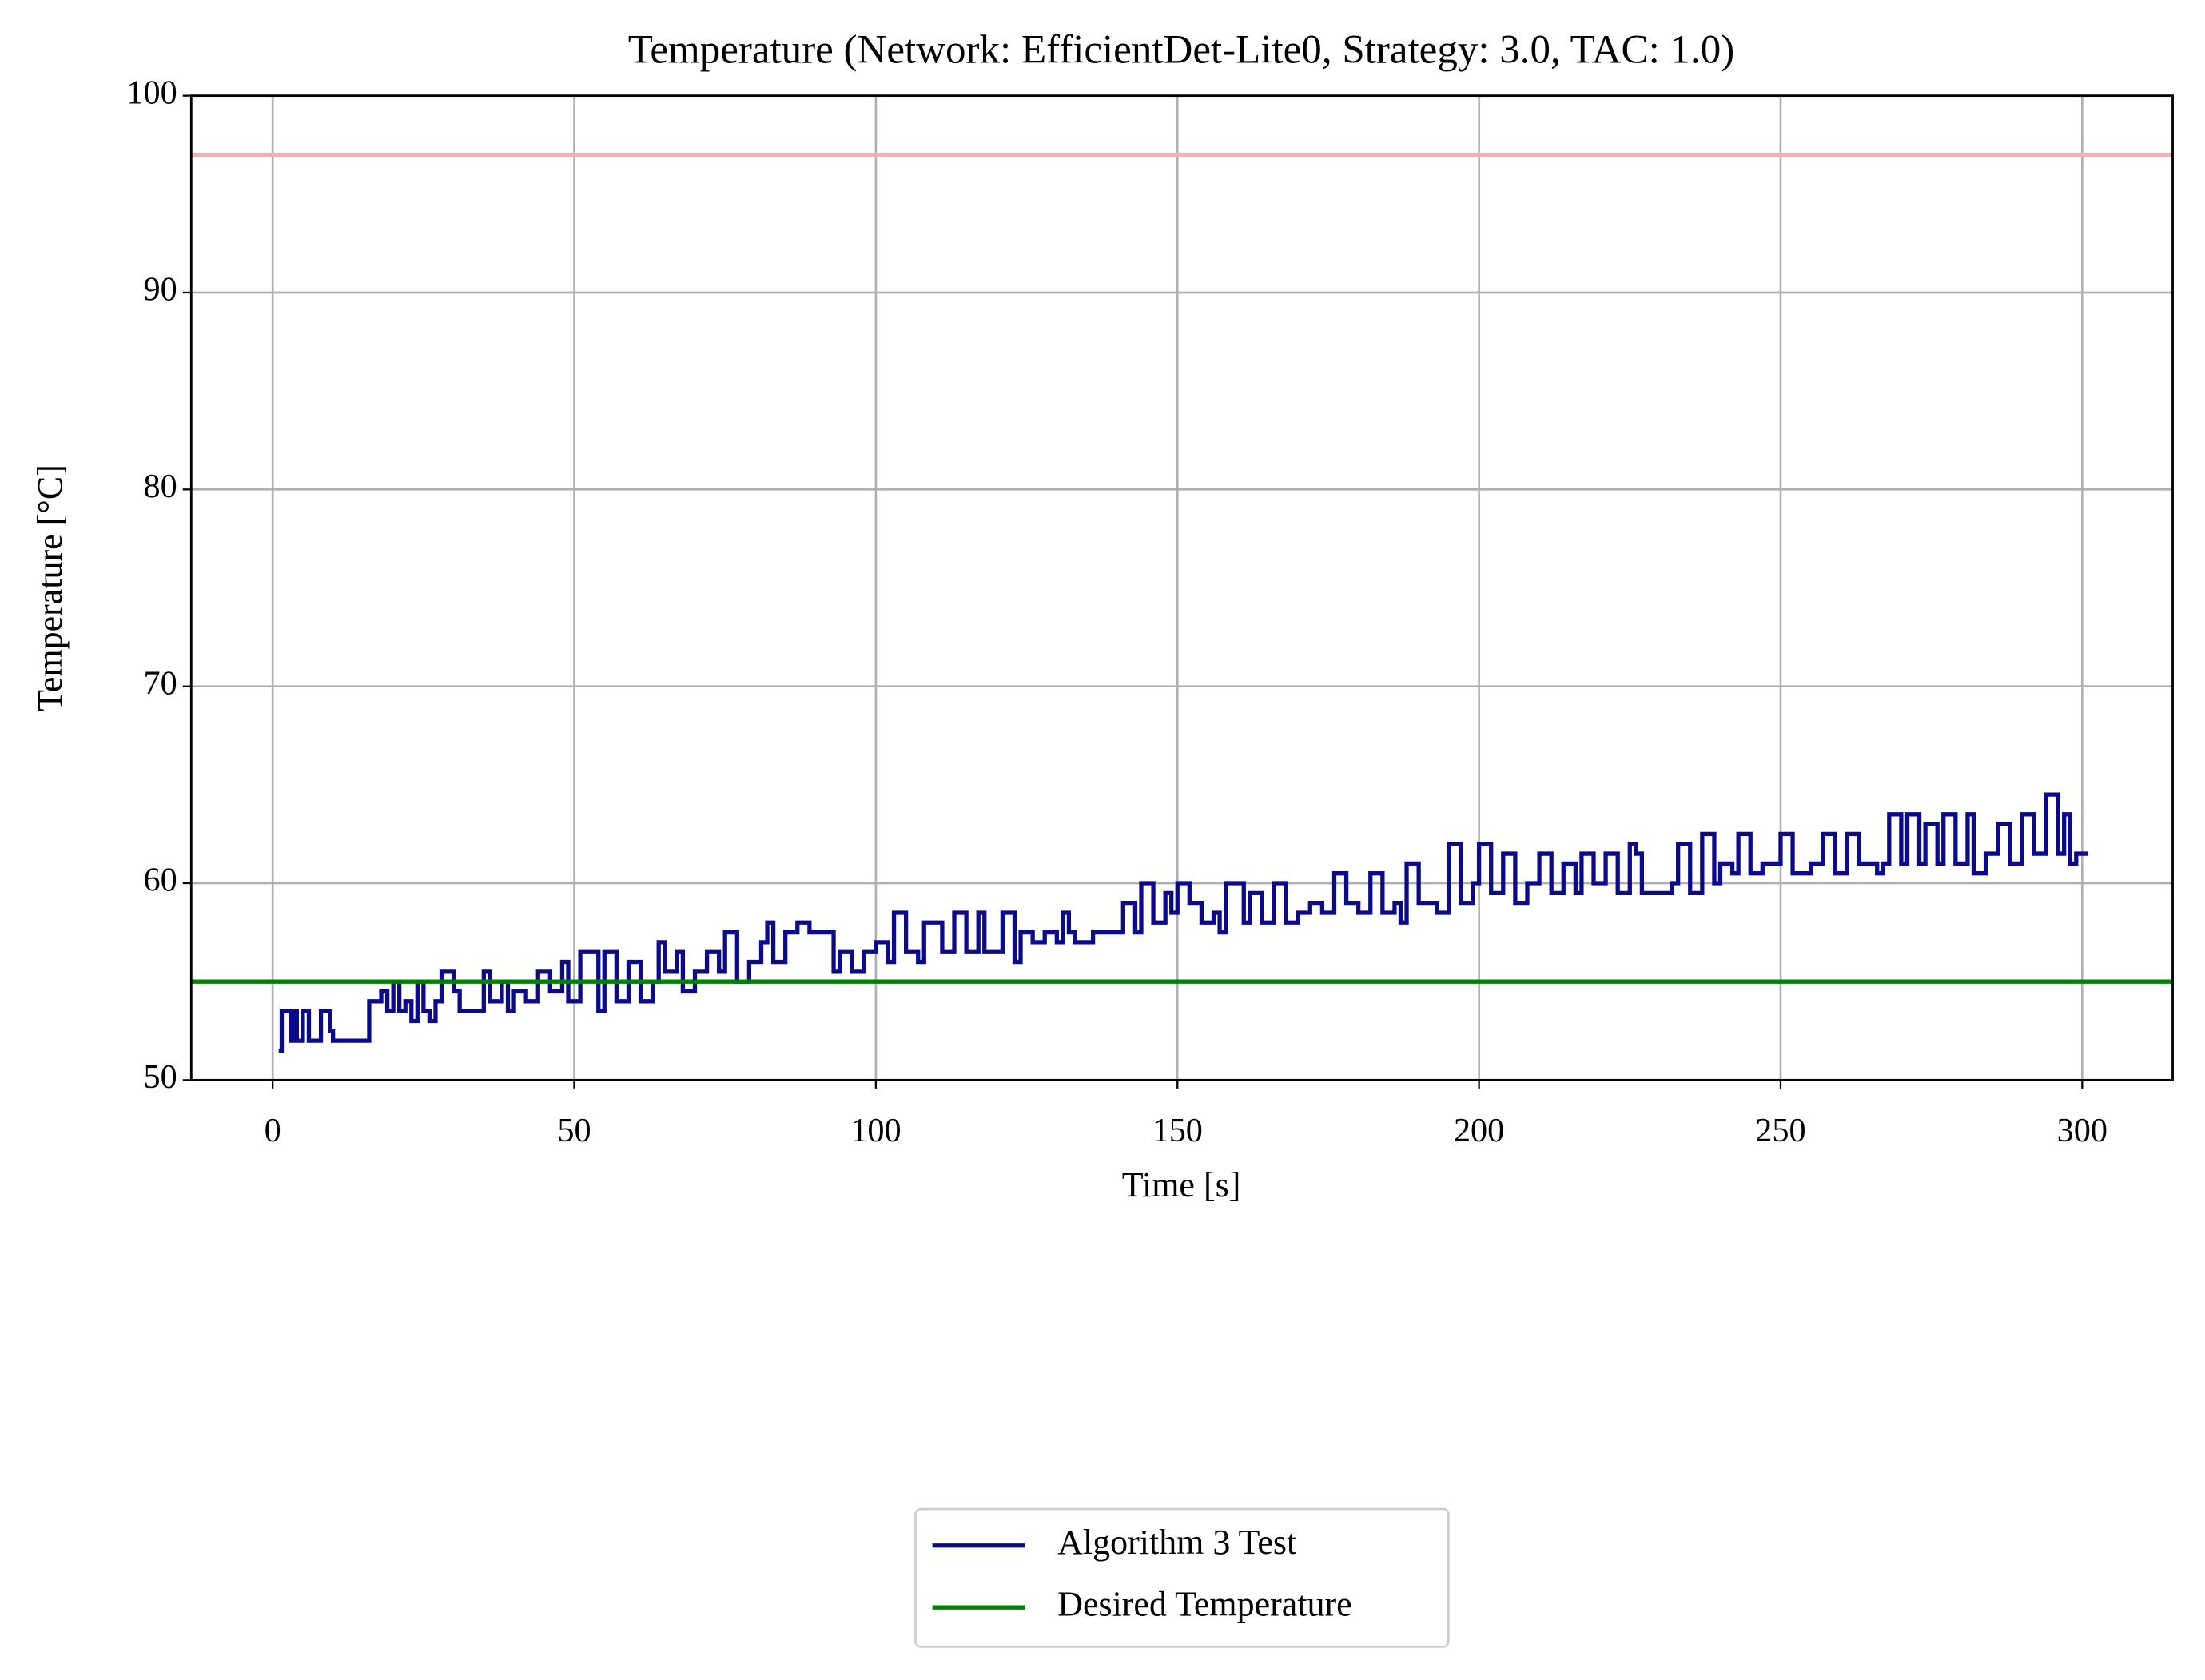 Image resolution: width=2205 pixels, height=1680 pixels. What do you see at coordinates (273, 1130) in the screenshot?
I see `x-tick-label: 0` at bounding box center [273, 1130].